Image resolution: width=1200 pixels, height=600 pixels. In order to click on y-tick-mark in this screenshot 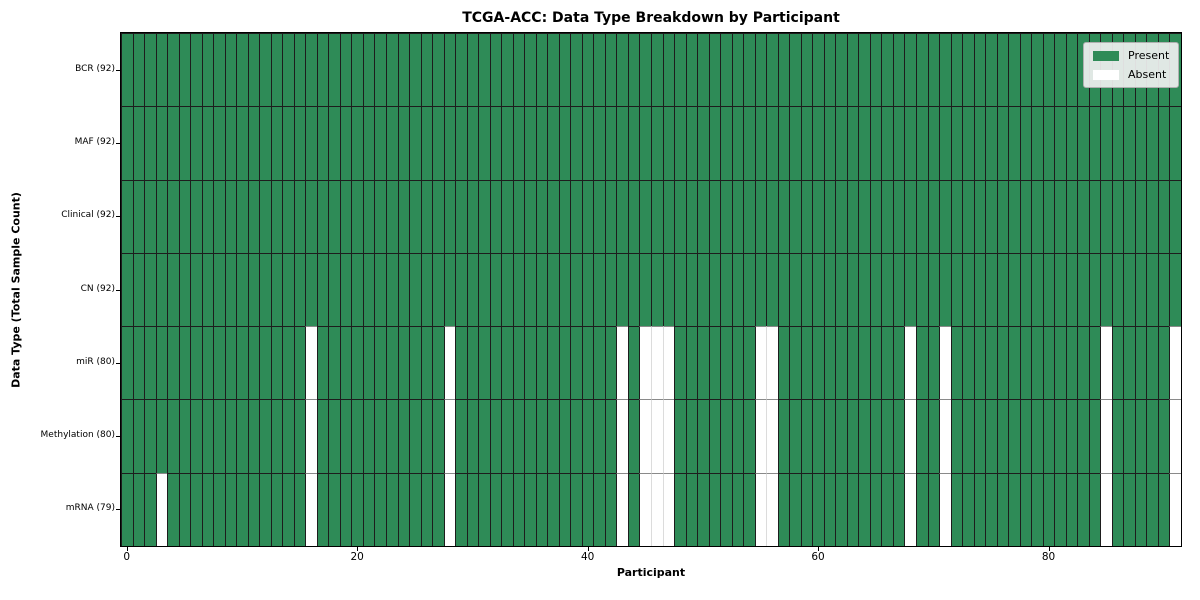, I will do `click(118, 143)`.